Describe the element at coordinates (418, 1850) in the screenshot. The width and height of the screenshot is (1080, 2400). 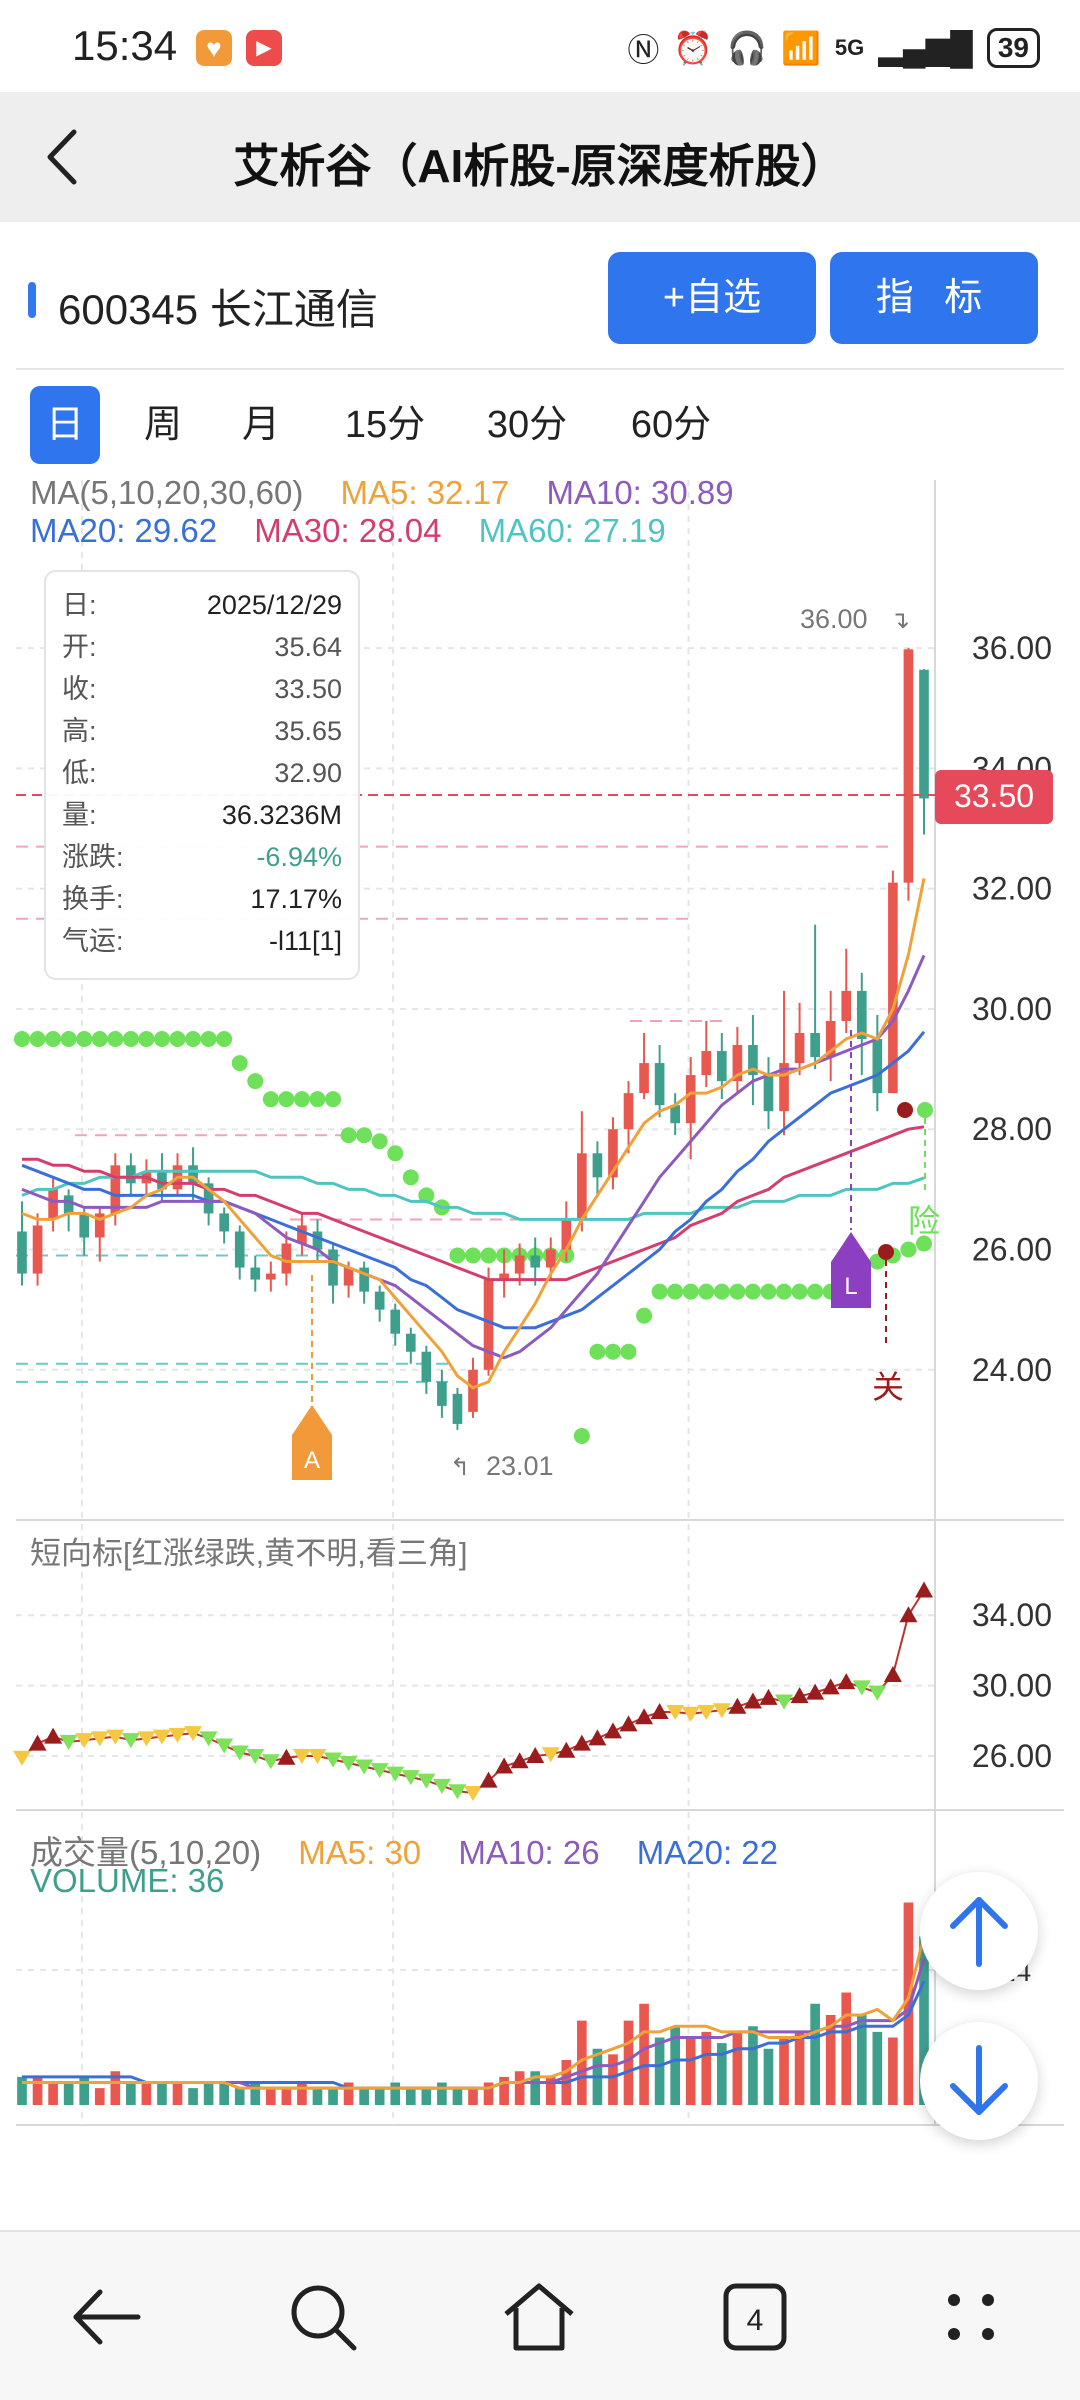
I see `volume-legend-row1: 成交量(5,10,20) MA5: 30 MA10: 26 MA20: 22` at that location.